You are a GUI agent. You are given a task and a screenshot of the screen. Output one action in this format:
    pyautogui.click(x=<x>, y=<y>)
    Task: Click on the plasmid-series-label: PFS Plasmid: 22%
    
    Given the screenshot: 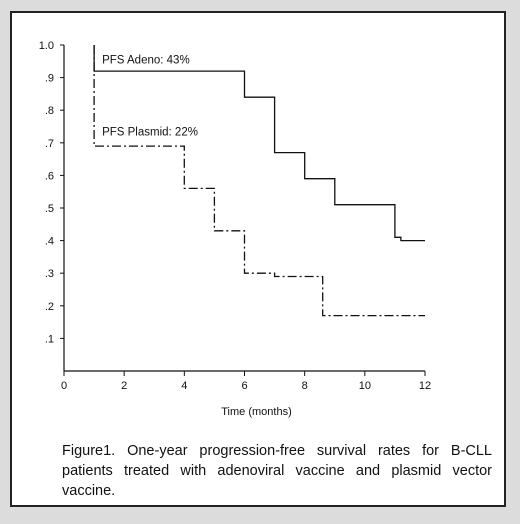 What is the action you would take?
    pyautogui.click(x=150, y=132)
    